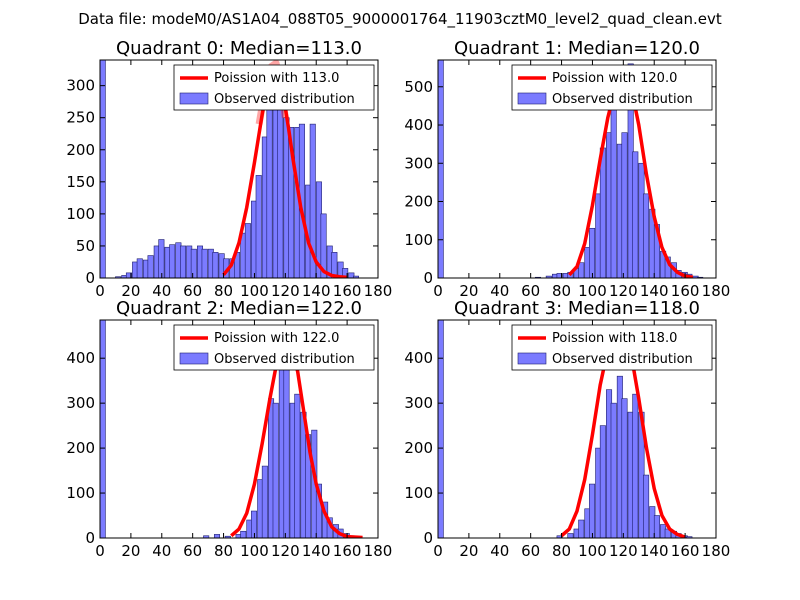 This screenshot has height=600, width=800. Describe the element at coordinates (239, 429) in the screenshot. I see `axes-frame` at that location.